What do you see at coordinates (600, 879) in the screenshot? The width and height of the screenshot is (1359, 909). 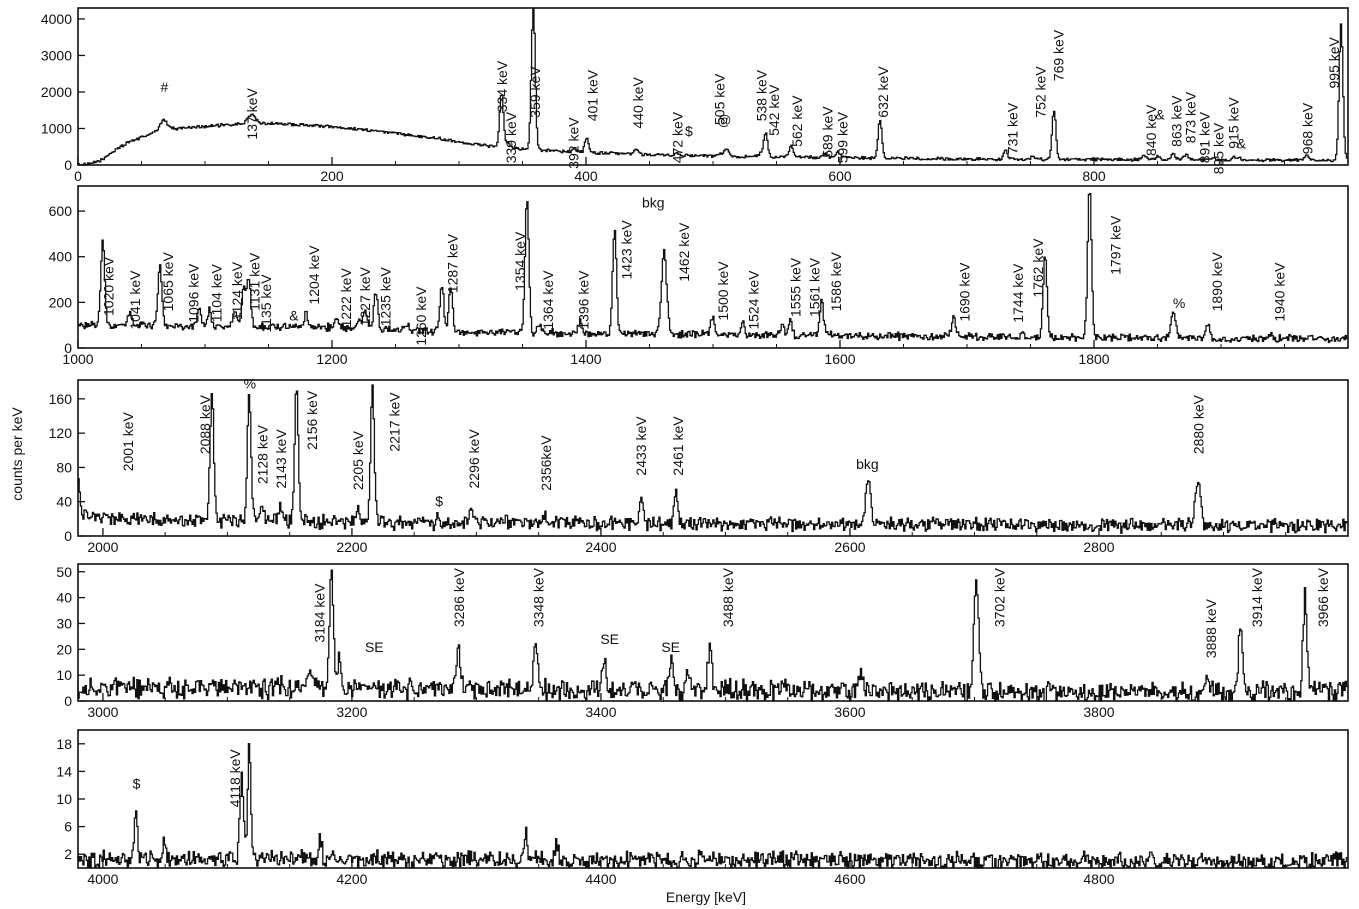 I see `x-tick-label: 4400` at bounding box center [600, 879].